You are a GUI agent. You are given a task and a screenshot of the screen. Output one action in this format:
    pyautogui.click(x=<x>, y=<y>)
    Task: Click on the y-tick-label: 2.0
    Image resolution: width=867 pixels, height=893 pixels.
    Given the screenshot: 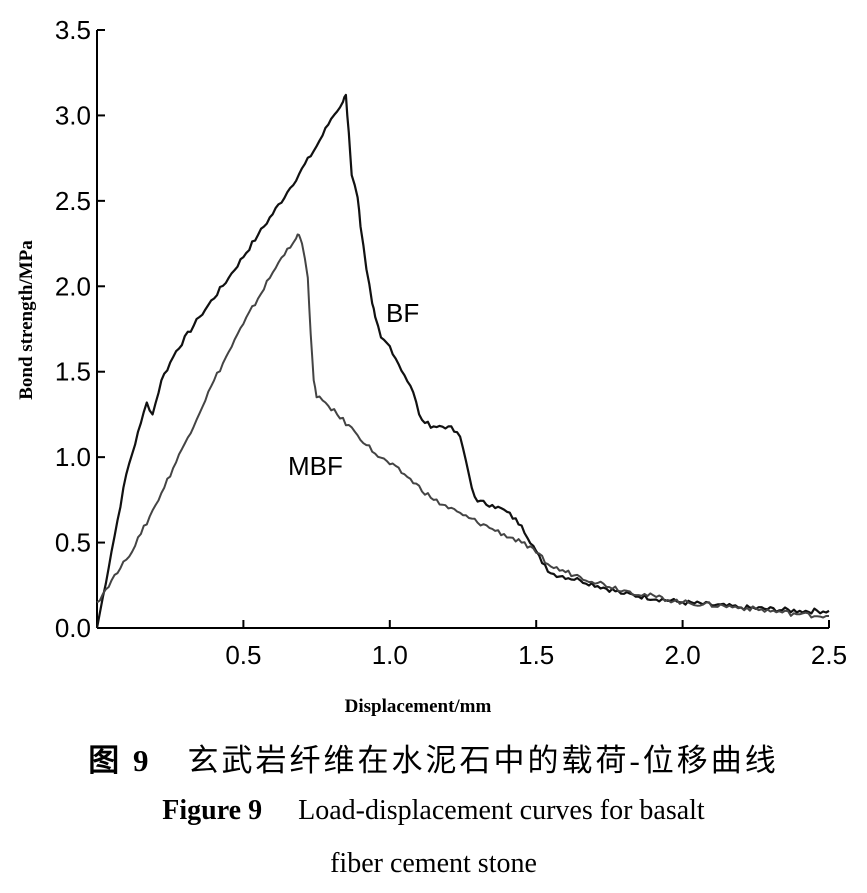 What is the action you would take?
    pyautogui.click(x=73, y=286)
    